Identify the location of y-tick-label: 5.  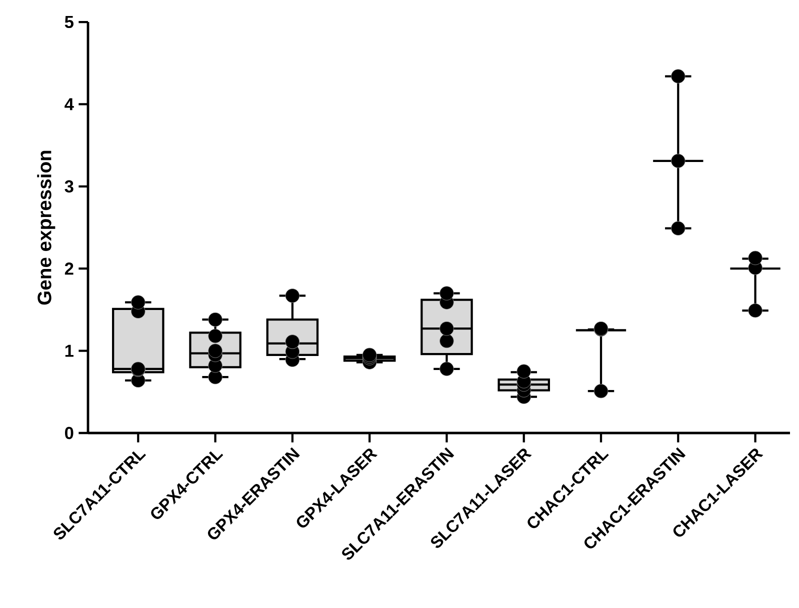
(69, 22).